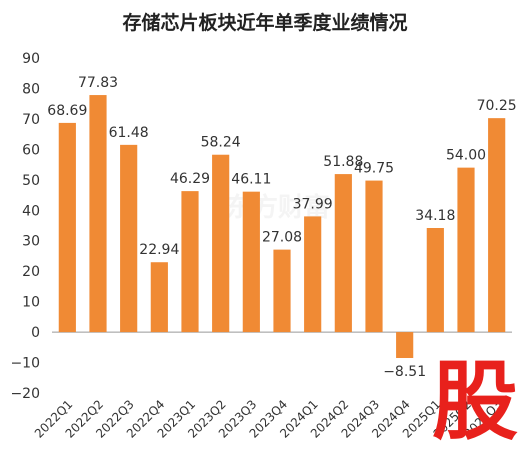 Image resolution: width=530 pixels, height=460 pixels. Describe the element at coordinates (475, 402) in the screenshot. I see `overlay-stock-icon: 股` at that location.